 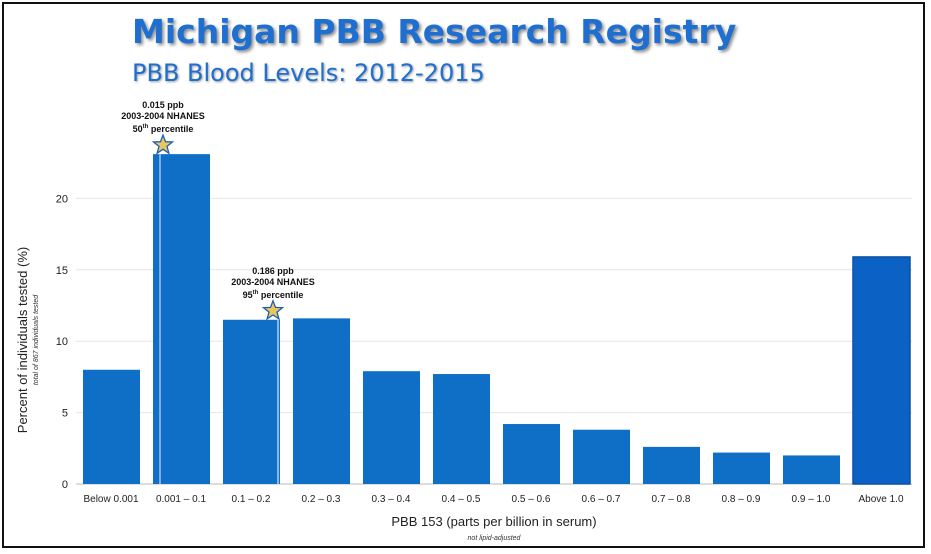 What do you see at coordinates (62, 199) in the screenshot?
I see `y-tick-label: 20` at bounding box center [62, 199].